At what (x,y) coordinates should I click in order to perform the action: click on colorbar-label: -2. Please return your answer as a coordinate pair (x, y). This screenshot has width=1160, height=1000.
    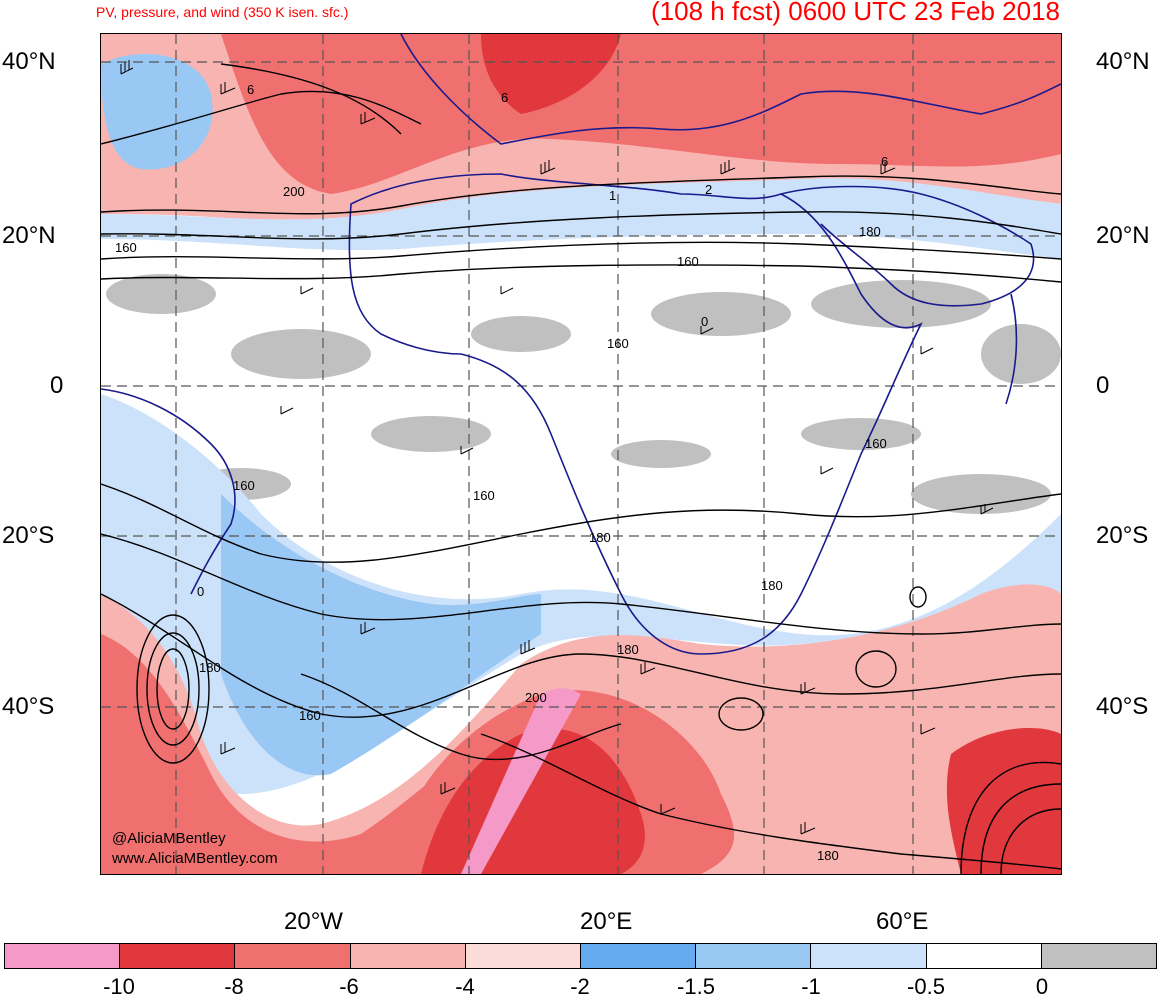
    Looking at the image, I should click on (580, 986).